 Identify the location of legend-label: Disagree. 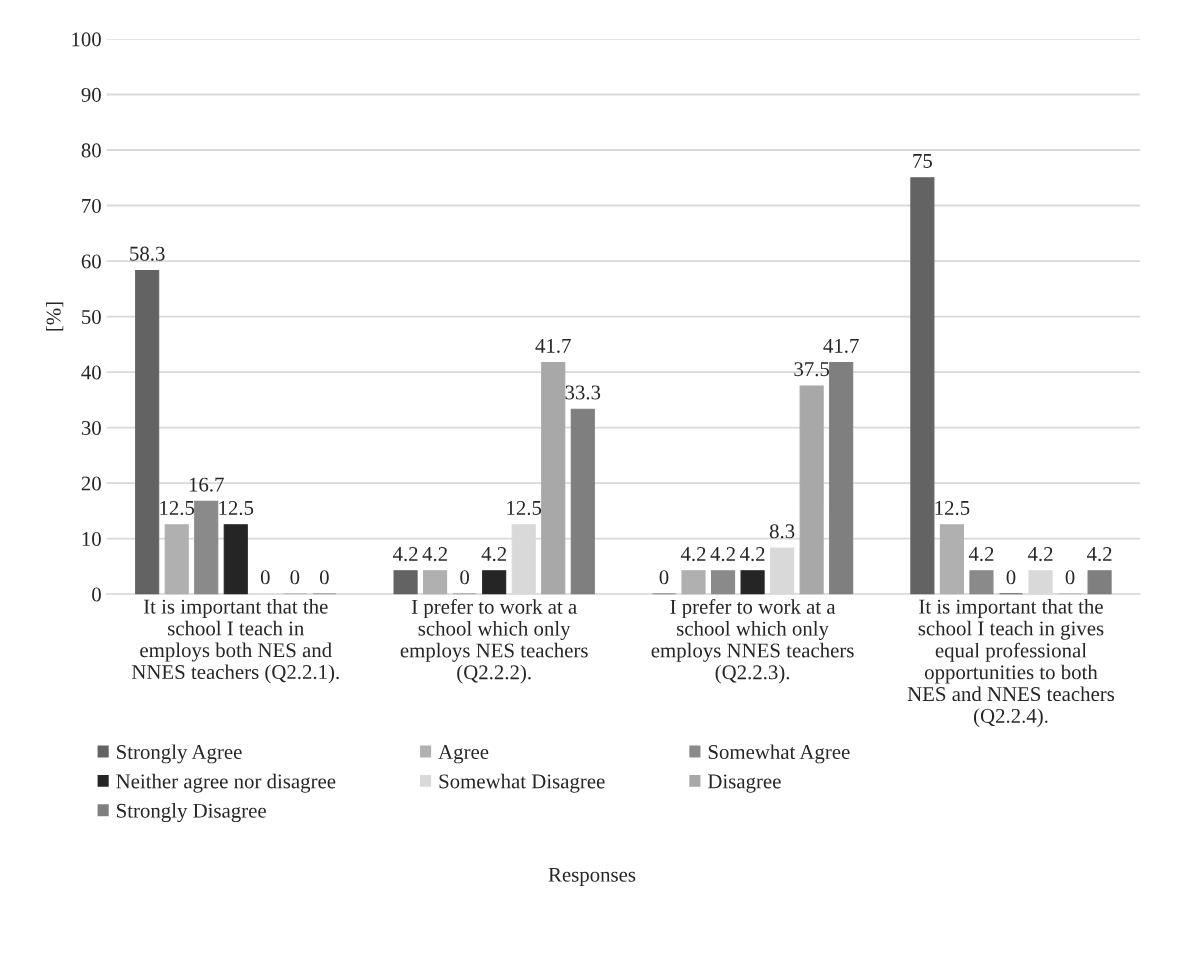
(744, 783).